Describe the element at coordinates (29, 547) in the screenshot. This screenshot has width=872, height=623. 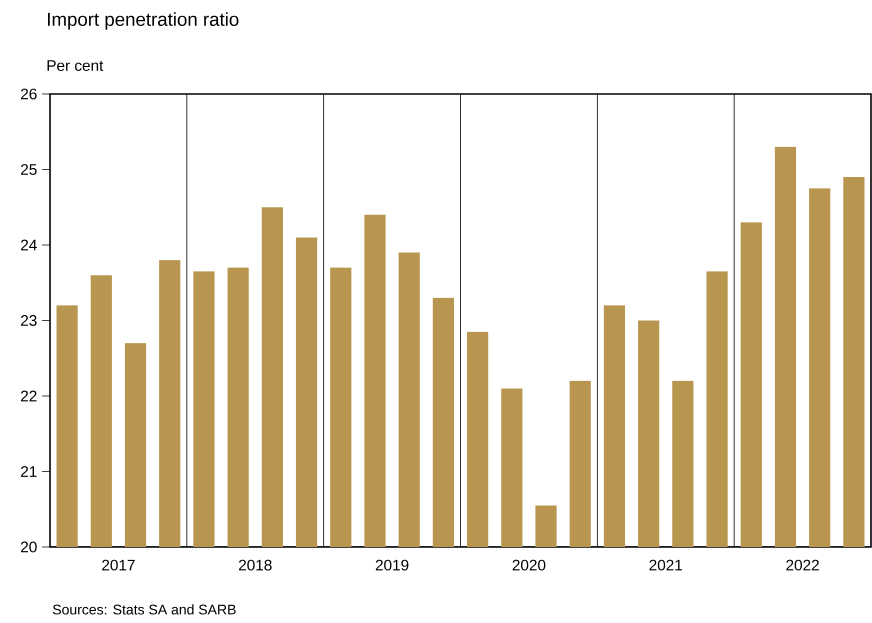
I see `y-tick-label: 20` at that location.